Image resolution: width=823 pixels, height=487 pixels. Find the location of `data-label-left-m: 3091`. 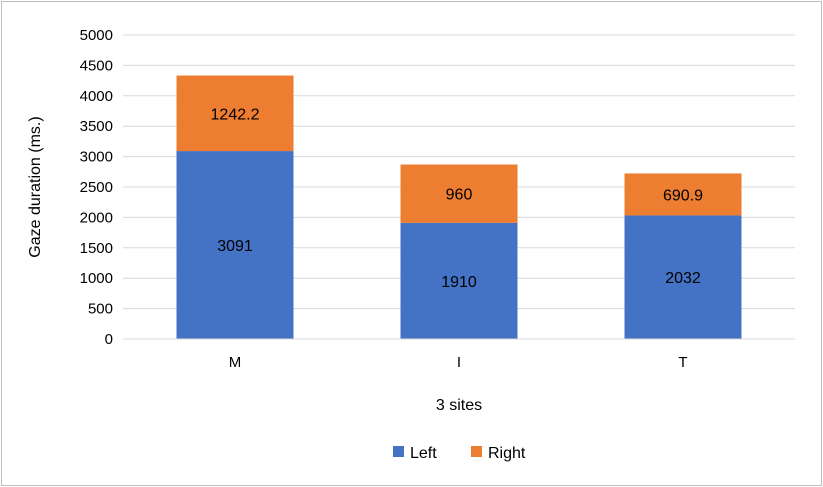

data-label-left-m: 3091 is located at coordinates (235, 246).